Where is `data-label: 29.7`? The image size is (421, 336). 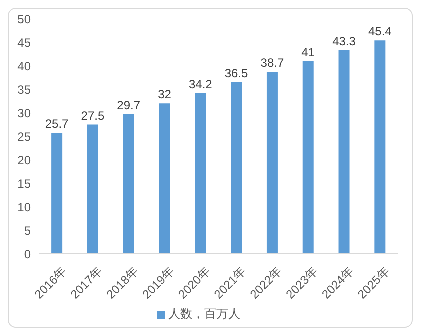
data-label: 29.7 is located at coordinates (129, 105).